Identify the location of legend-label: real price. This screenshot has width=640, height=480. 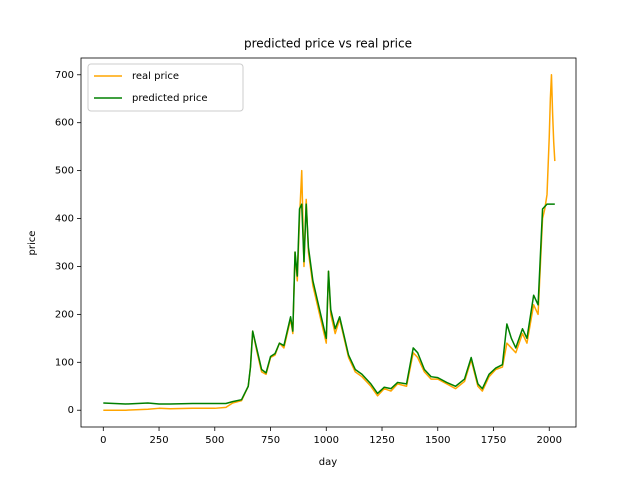
(155, 76).